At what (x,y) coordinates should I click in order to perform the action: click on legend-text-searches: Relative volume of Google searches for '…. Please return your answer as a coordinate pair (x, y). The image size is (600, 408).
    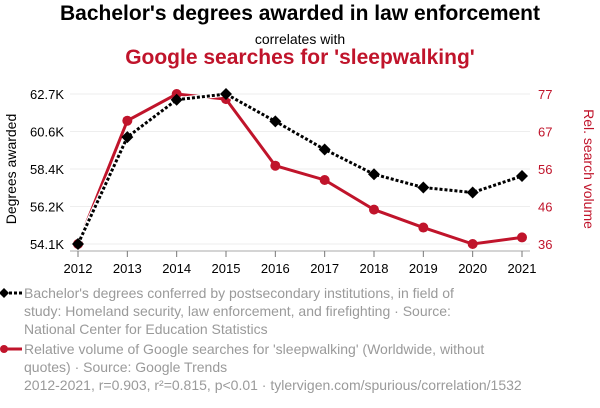
    Looking at the image, I should click on (254, 358).